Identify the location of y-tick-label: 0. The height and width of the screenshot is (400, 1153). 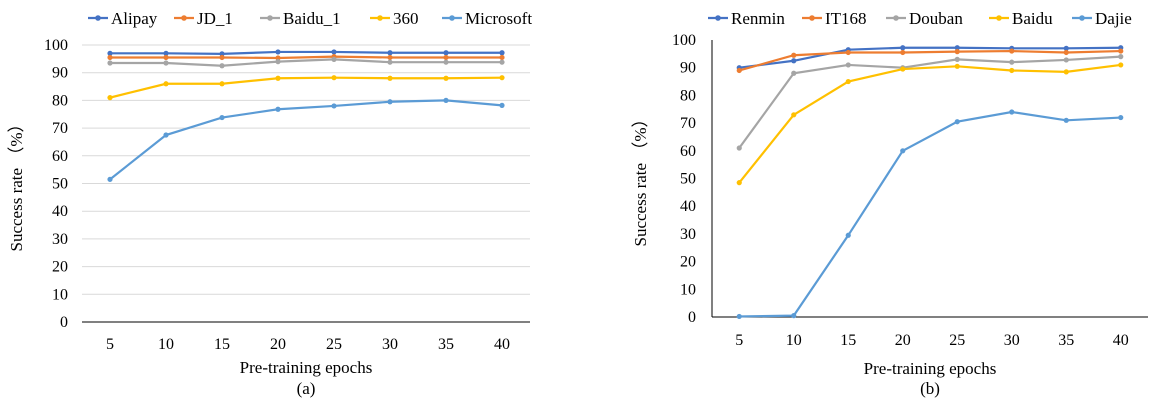
(692, 317).